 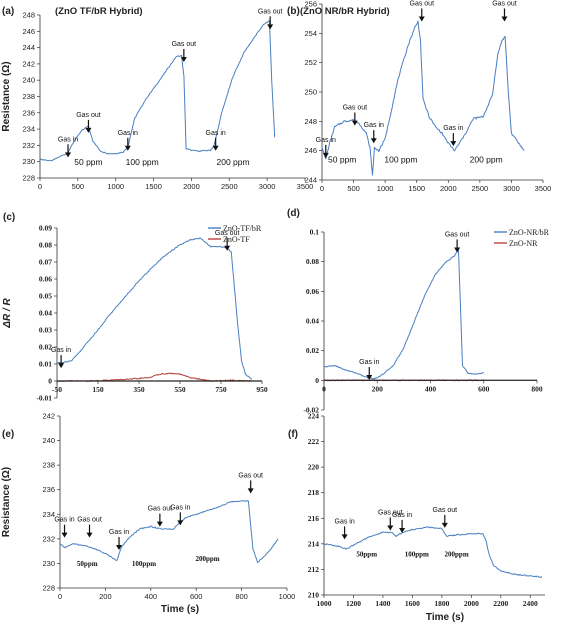 I want to click on panel-label: (f), so click(x=293, y=434).